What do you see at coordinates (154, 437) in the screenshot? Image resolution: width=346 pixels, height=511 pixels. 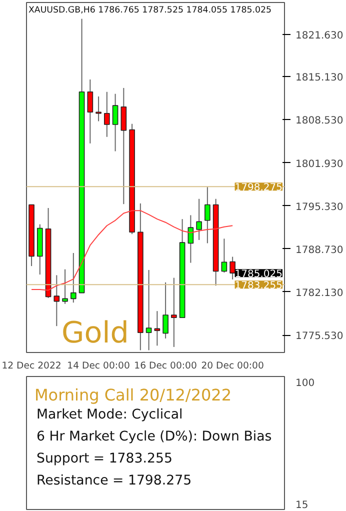 I see `text: 6 Hr Market Cycle (D%): Down Bias` at bounding box center [154, 437].